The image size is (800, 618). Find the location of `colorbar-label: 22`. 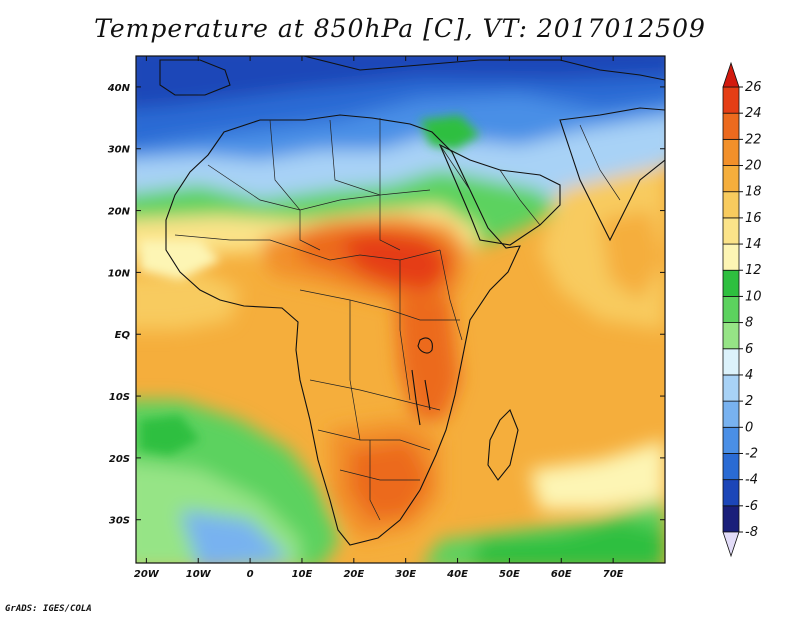

colorbar-label: 22 is located at coordinates (753, 139).